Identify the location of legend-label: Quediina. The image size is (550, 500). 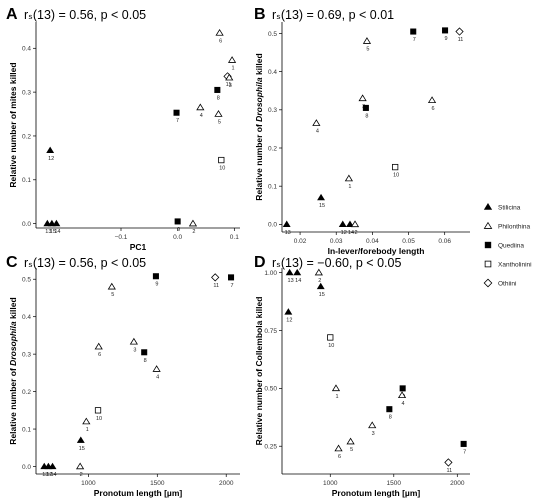
(511, 245).